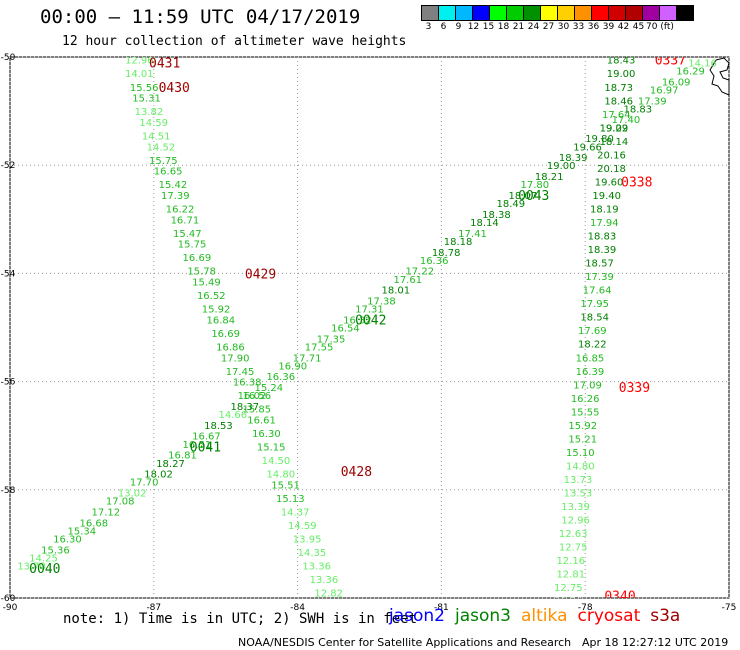 The width and height of the screenshot is (740, 650). I want to click on wave-height-value: 15.85, so click(256, 410).